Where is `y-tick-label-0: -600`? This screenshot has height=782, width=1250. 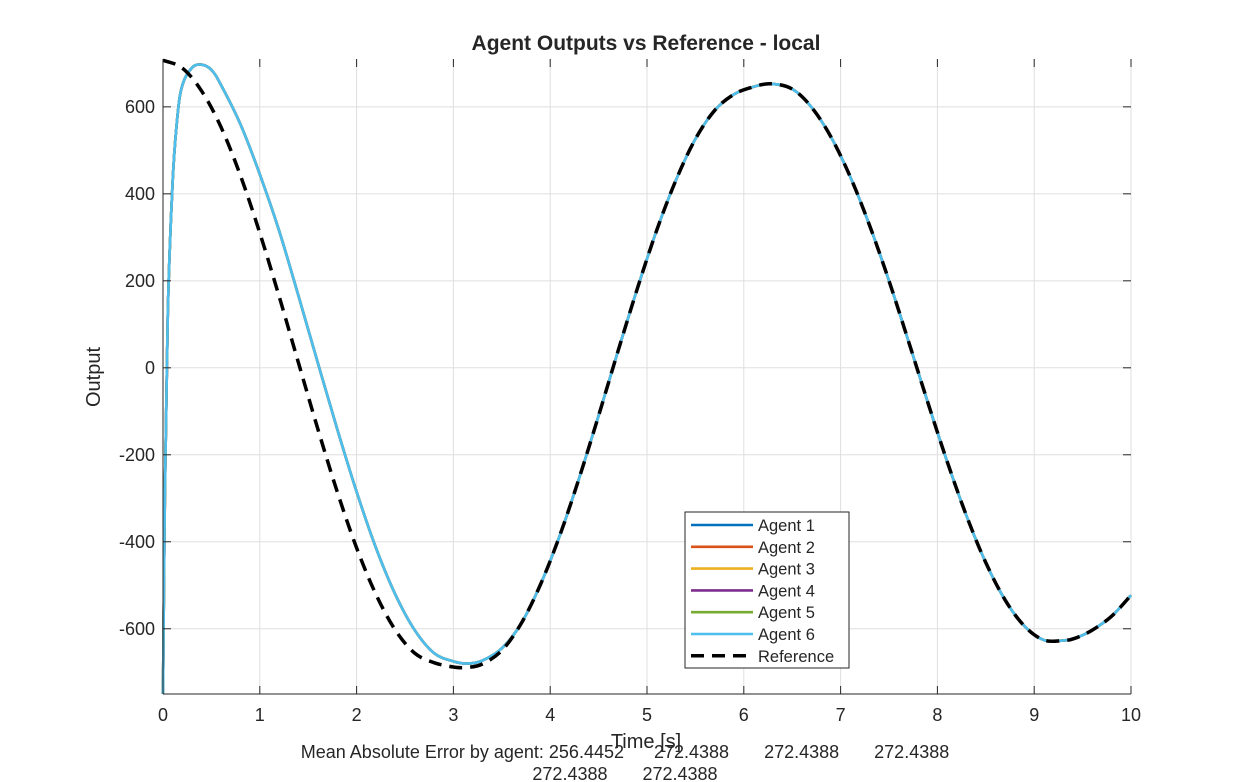 y-tick-label-0: -600 is located at coordinates (137, 629).